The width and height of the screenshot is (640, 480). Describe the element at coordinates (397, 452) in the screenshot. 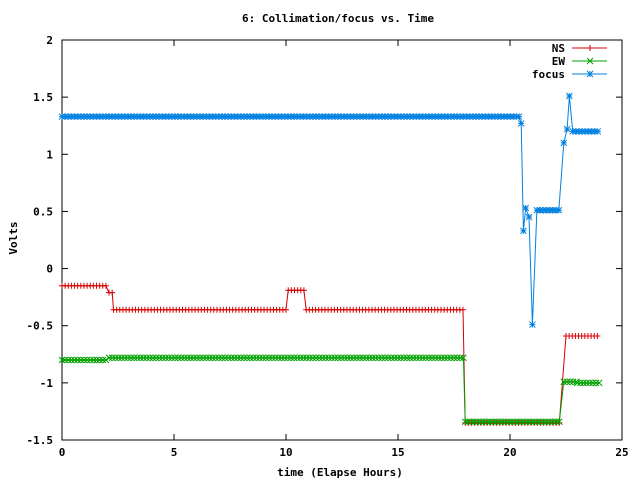

I see `x-tick-label: 15` at that location.